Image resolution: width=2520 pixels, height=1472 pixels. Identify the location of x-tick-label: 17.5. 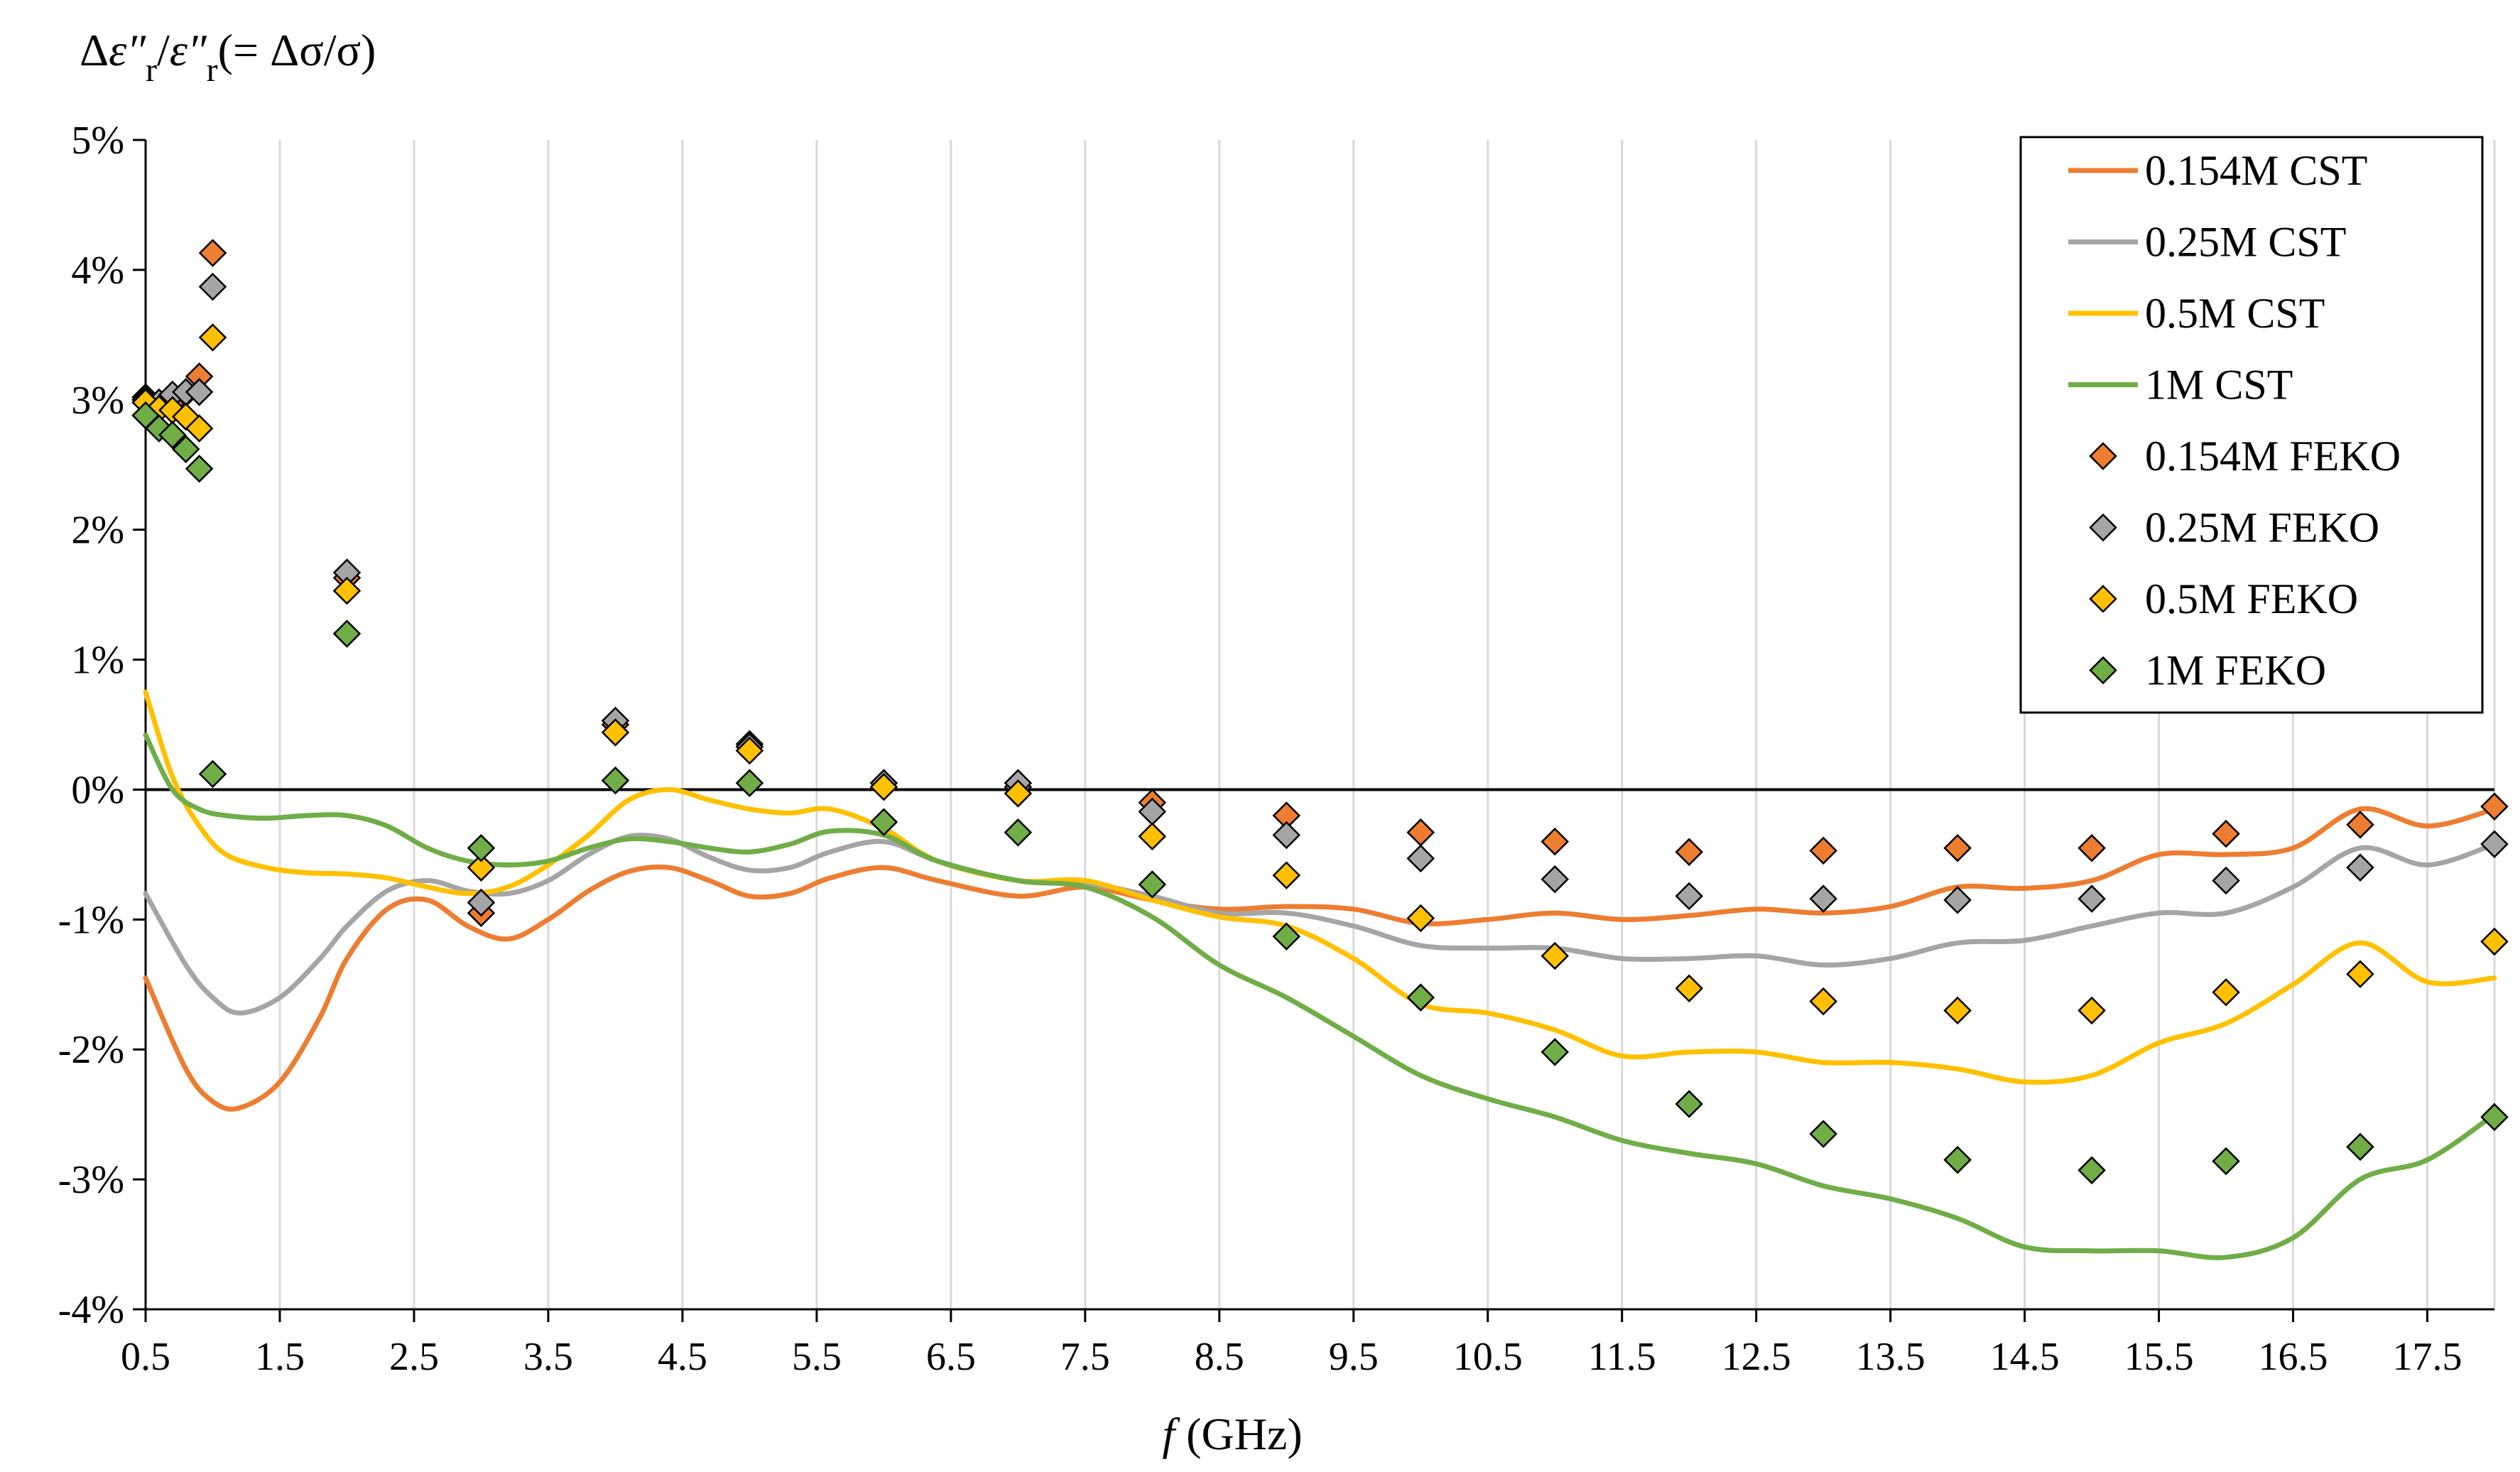
(2428, 1357).